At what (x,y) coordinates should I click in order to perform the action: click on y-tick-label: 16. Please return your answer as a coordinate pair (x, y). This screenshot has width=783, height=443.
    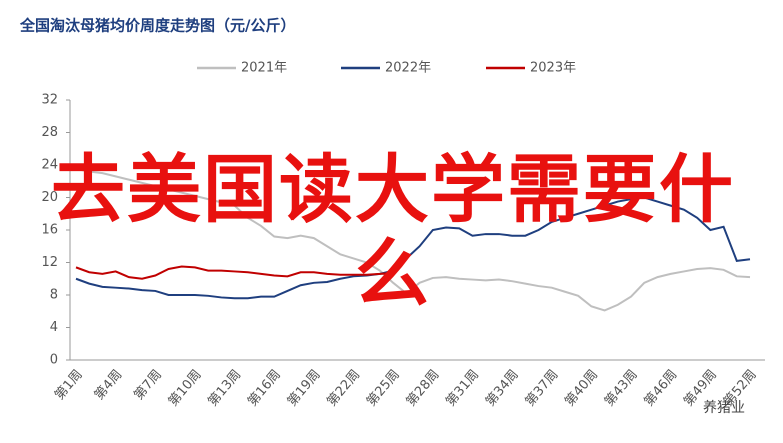
    Looking at the image, I should click on (49, 230).